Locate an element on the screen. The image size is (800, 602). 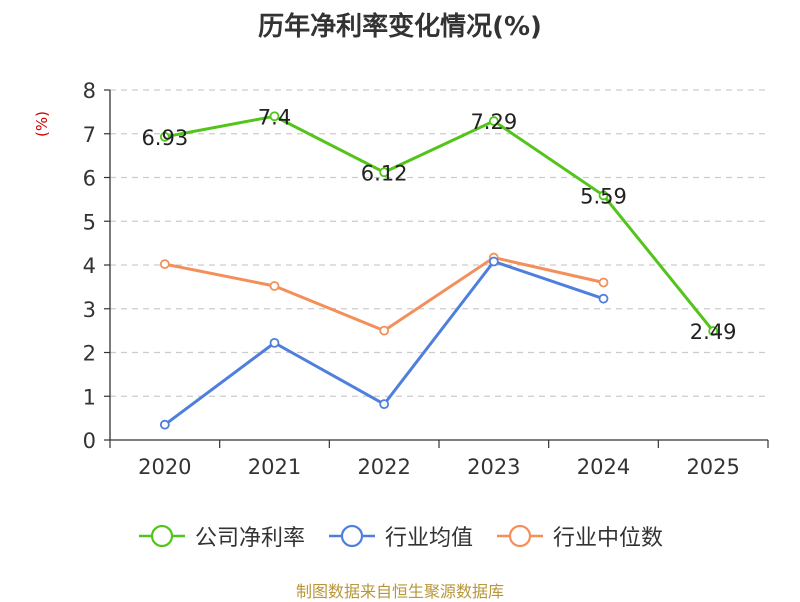
data-label: 6.93 is located at coordinates (164, 138).